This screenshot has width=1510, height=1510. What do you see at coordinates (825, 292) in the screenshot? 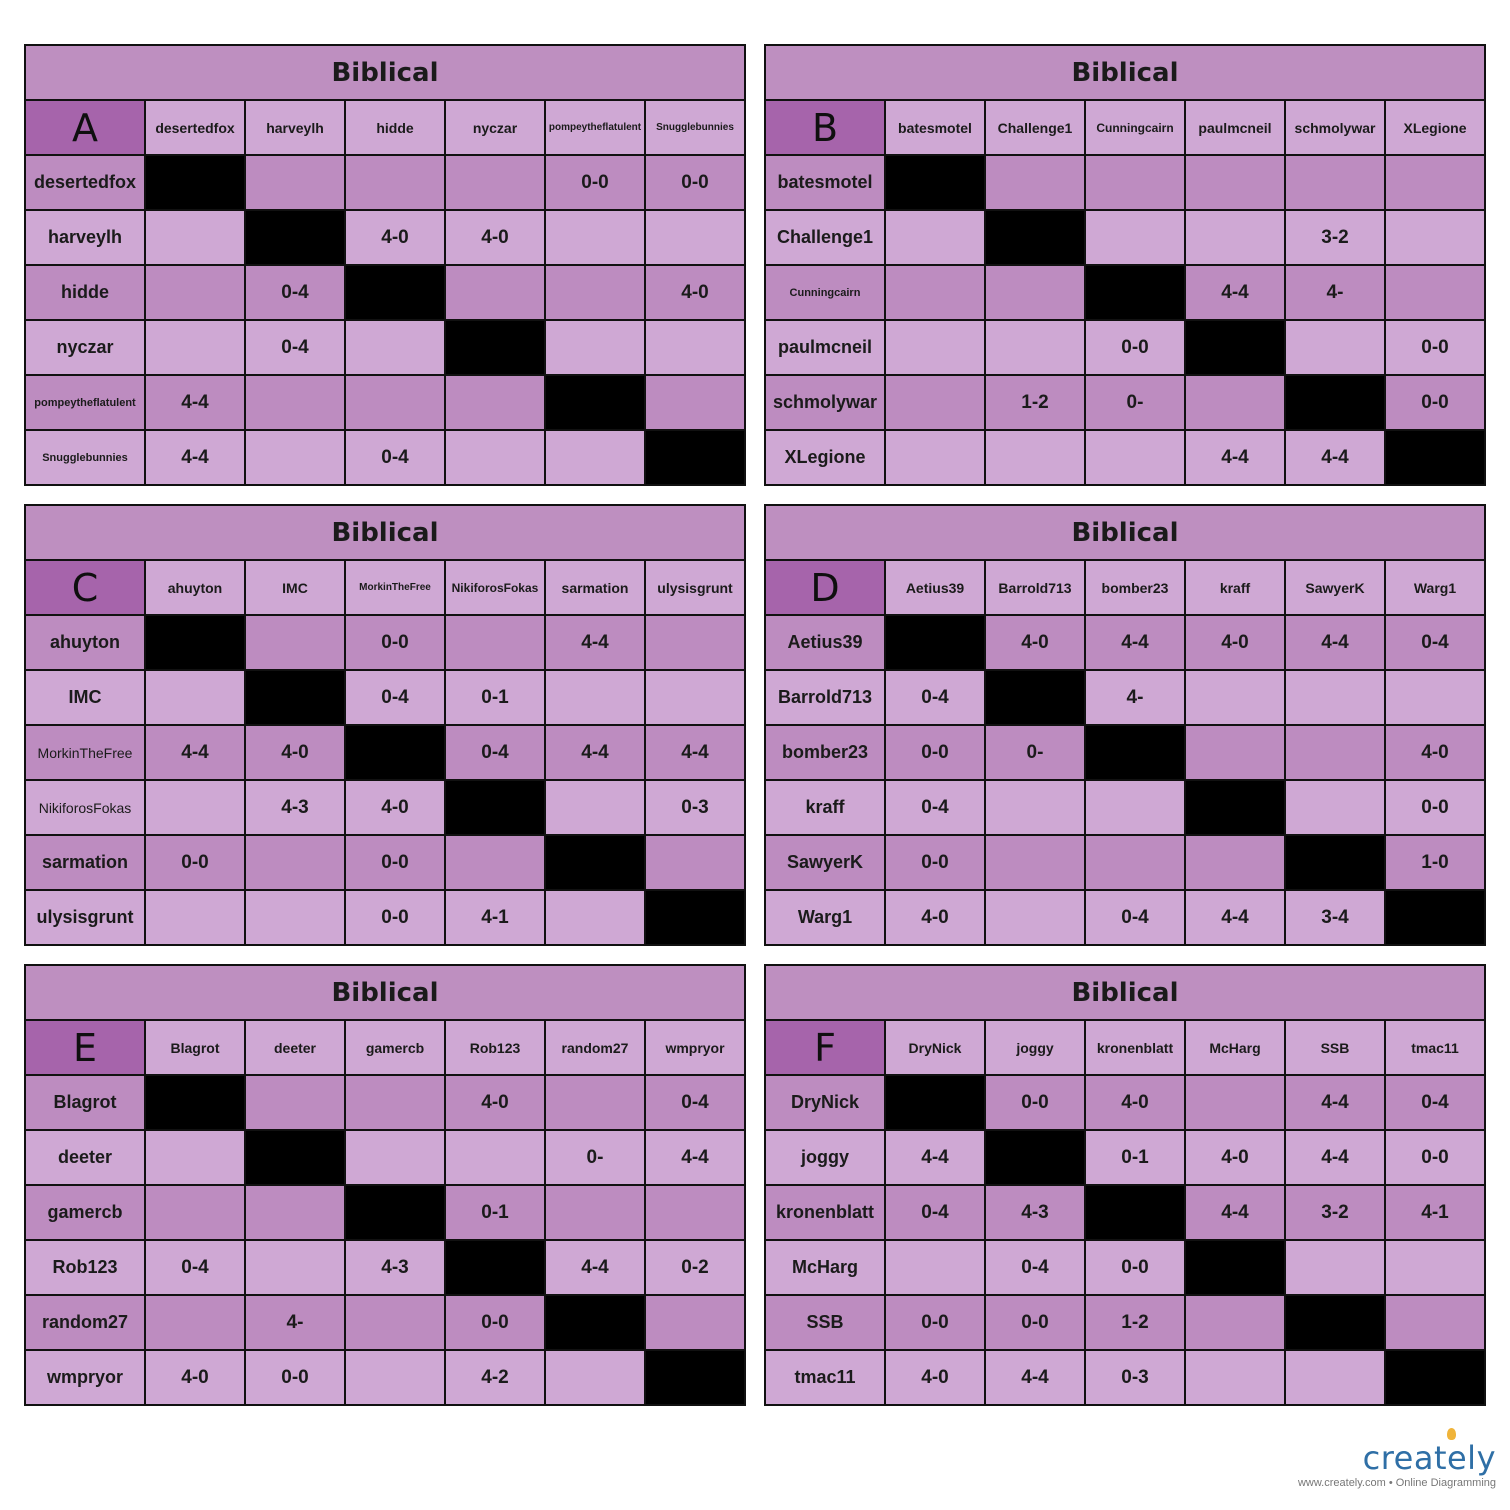
I see `row-header: Cunningcairn` at bounding box center [825, 292].